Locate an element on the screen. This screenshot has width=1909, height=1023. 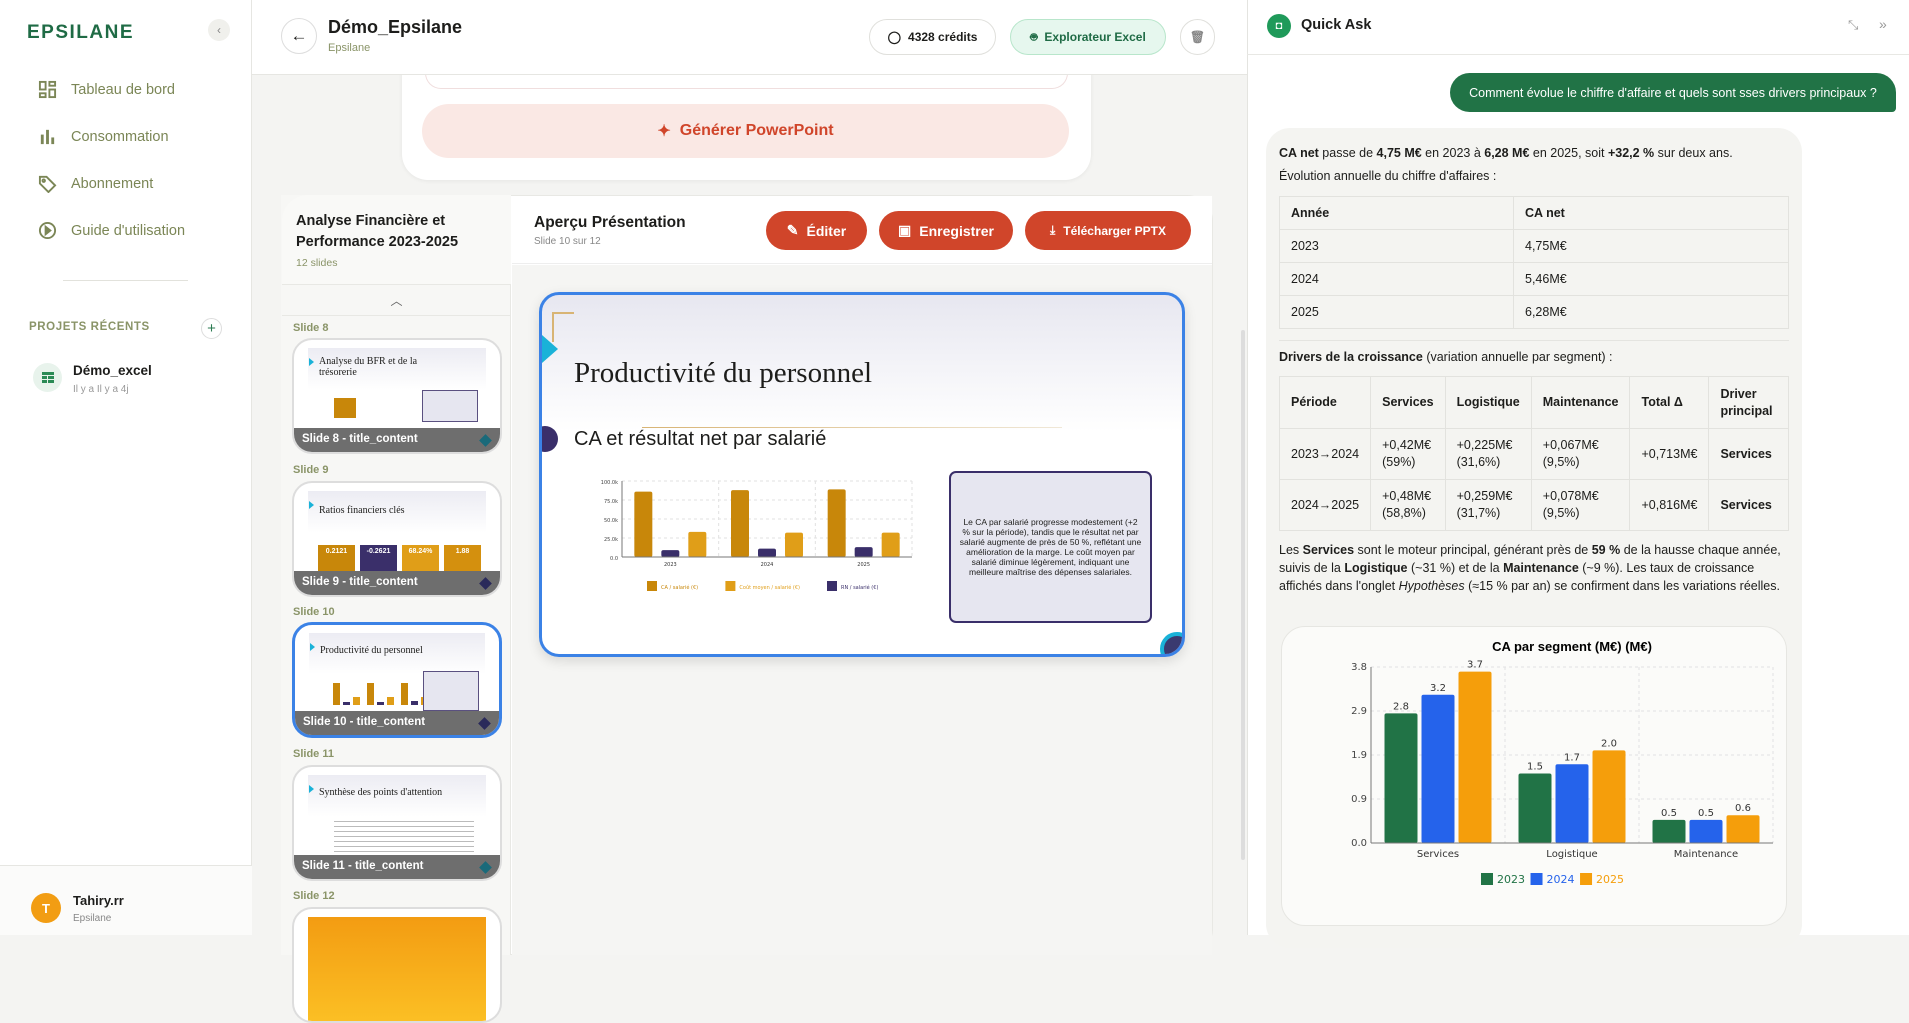
sidebar-item-consommation: Consommation is located at coordinates (103, 136).